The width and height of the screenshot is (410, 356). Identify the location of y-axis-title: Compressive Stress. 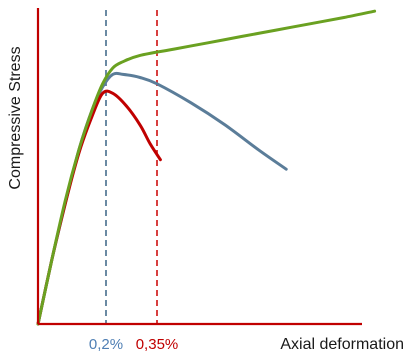
(15, 117).